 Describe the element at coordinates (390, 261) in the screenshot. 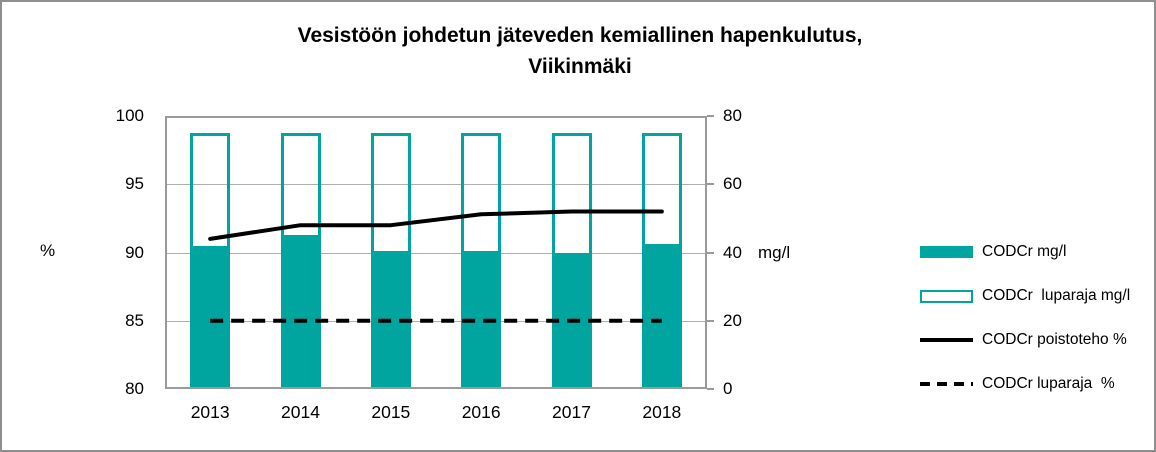

I see `bar-codcr-luparaja-mgl-2015` at that location.